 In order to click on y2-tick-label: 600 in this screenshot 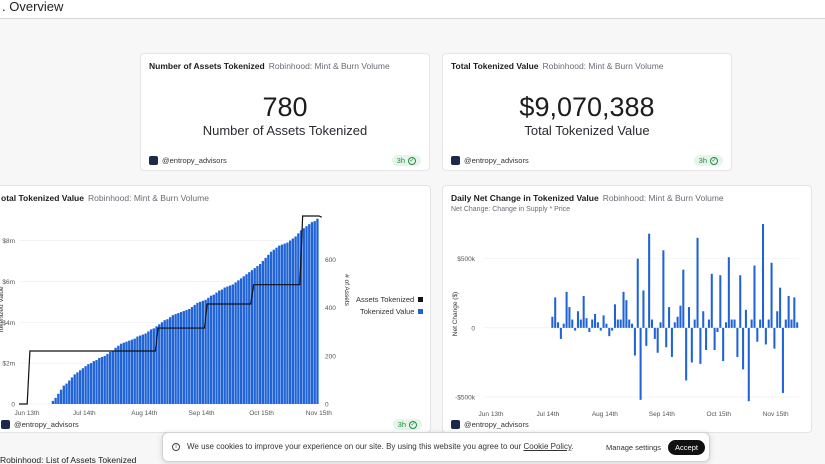, I will do `click(330, 260)`.